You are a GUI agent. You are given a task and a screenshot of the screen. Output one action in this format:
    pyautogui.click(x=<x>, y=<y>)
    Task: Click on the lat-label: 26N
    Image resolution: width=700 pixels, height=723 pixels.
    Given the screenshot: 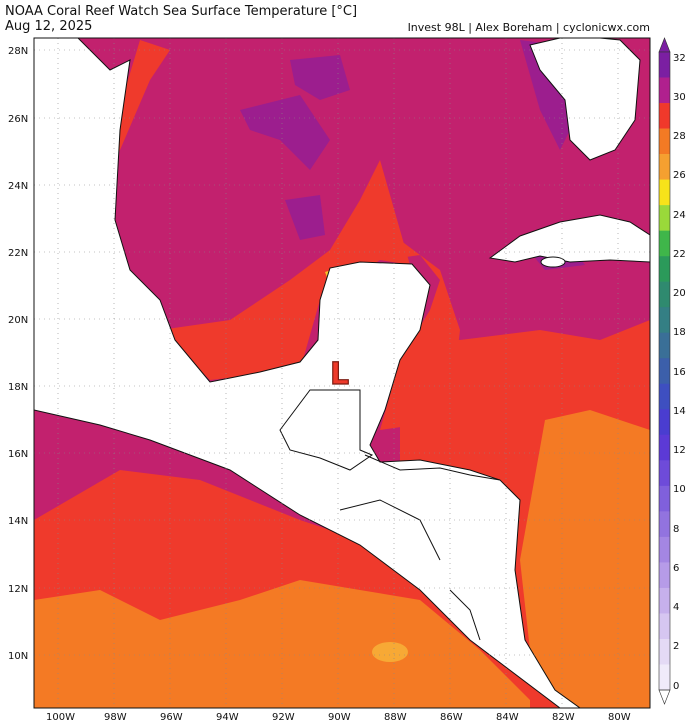 What is the action you would take?
    pyautogui.click(x=18, y=119)
    